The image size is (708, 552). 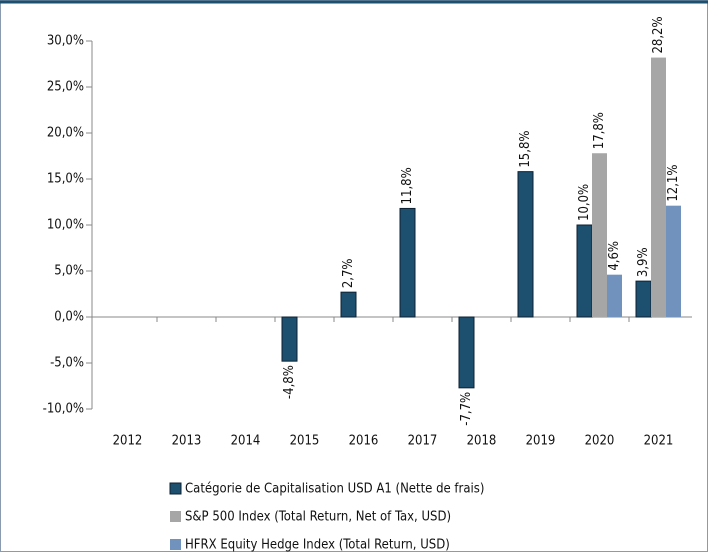 I want to click on y-tick-label: 25,0%, so click(x=65, y=87).